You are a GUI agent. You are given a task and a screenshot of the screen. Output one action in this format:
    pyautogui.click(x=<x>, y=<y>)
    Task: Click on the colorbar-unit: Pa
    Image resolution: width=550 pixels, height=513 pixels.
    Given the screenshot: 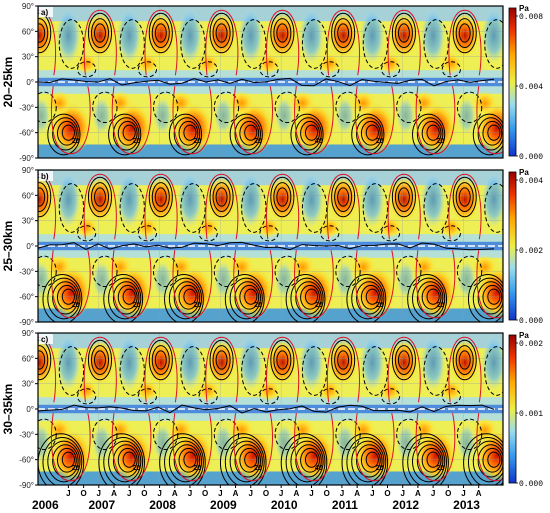 What is the action you would take?
    pyautogui.click(x=524, y=335)
    